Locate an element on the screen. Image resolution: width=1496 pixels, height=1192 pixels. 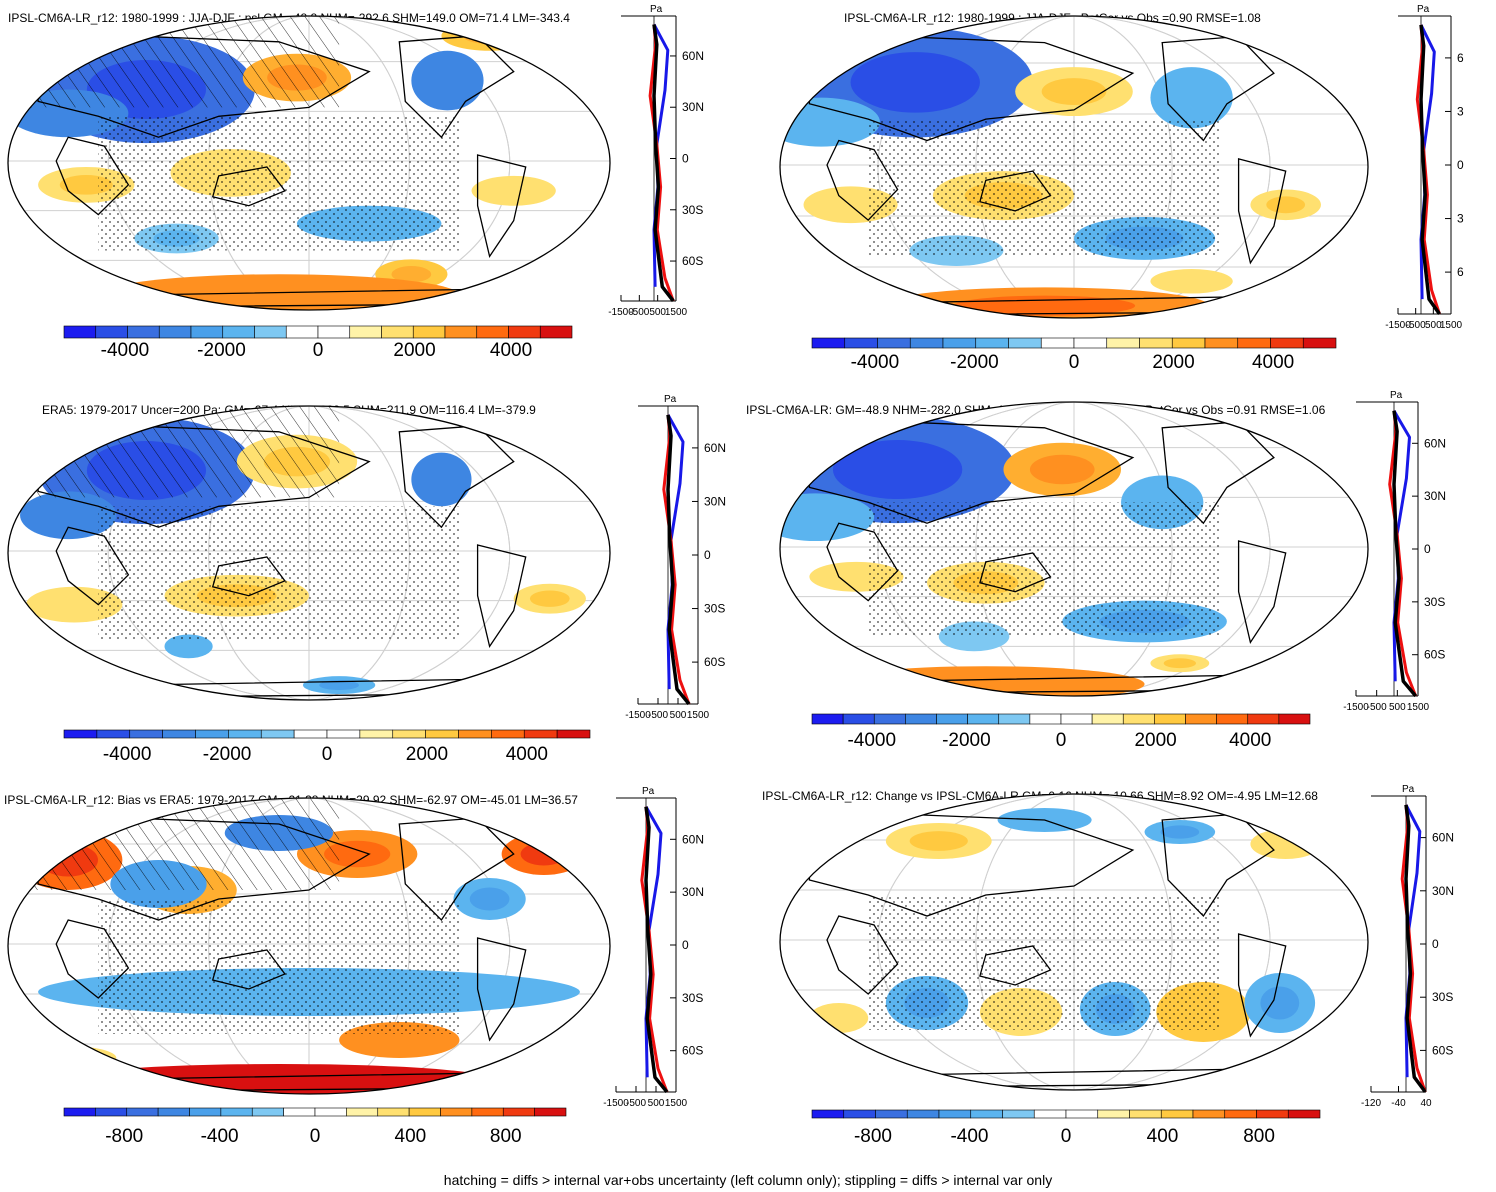
colorbar-tick-label: -800 is located at coordinates (873, 1136).